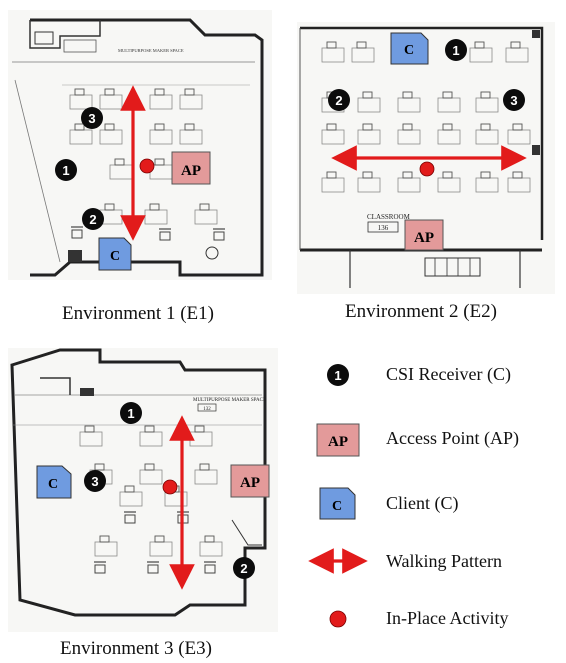 This screenshot has width=566, height=663. Describe the element at coordinates (207, 409) in the screenshot. I see `env3-room-number: 132` at that location.